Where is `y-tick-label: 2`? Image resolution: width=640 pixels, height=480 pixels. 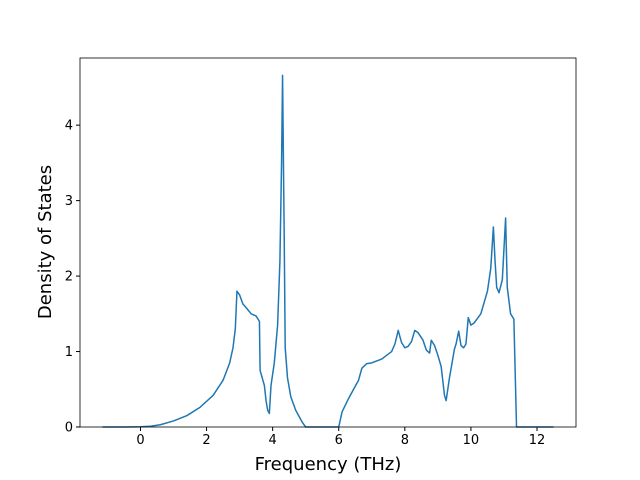 y-tick-label: 2 is located at coordinates (69, 277).